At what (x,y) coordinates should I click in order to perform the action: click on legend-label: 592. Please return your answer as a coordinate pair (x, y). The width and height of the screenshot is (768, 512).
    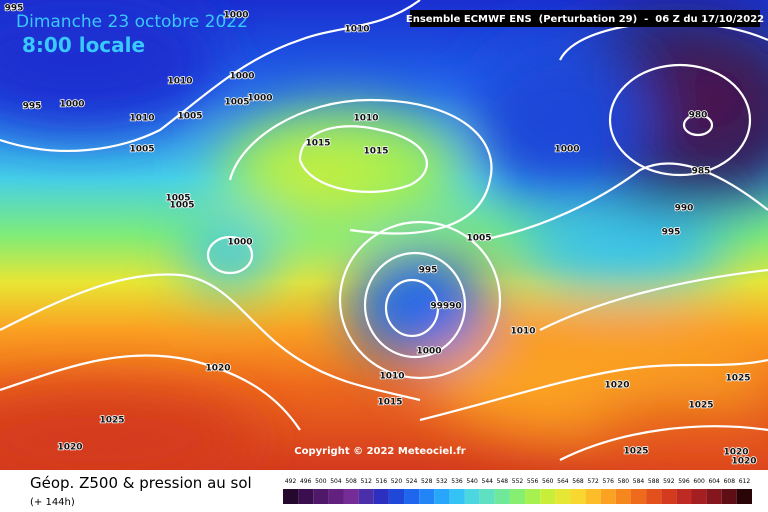
    Looking at the image, I should click on (669, 481).